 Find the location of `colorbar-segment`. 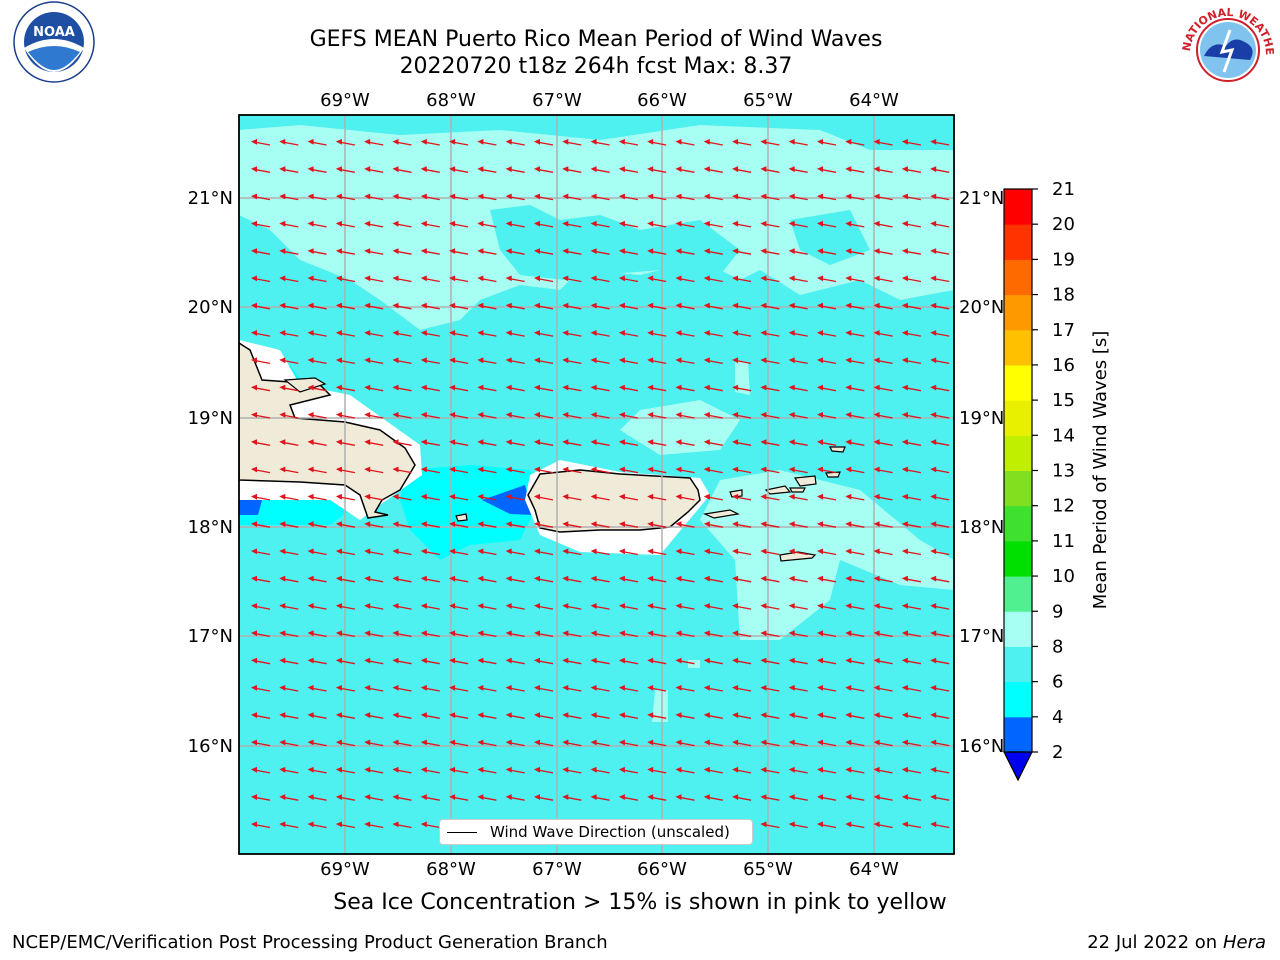

colorbar-segment is located at coordinates (1018, 277).